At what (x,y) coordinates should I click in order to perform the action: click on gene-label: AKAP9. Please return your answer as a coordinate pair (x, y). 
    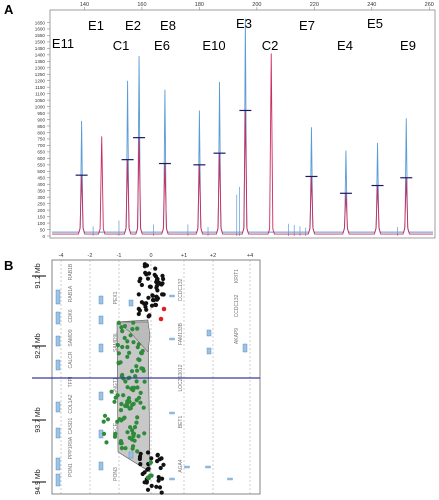
    Looking at the image, I should click on (237, 336).